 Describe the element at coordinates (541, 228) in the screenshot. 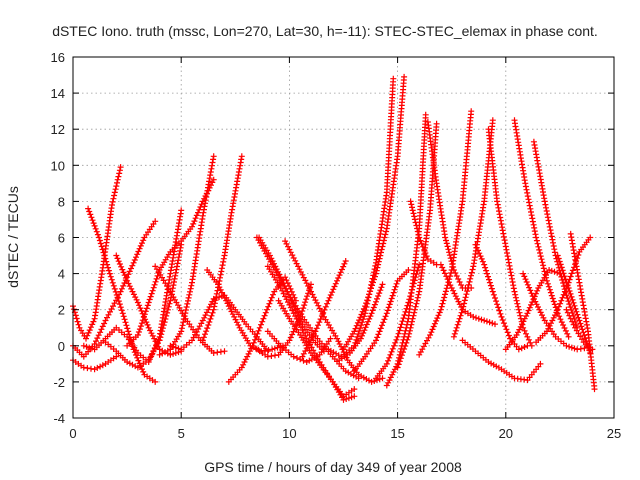

I see `series-38-points` at that location.